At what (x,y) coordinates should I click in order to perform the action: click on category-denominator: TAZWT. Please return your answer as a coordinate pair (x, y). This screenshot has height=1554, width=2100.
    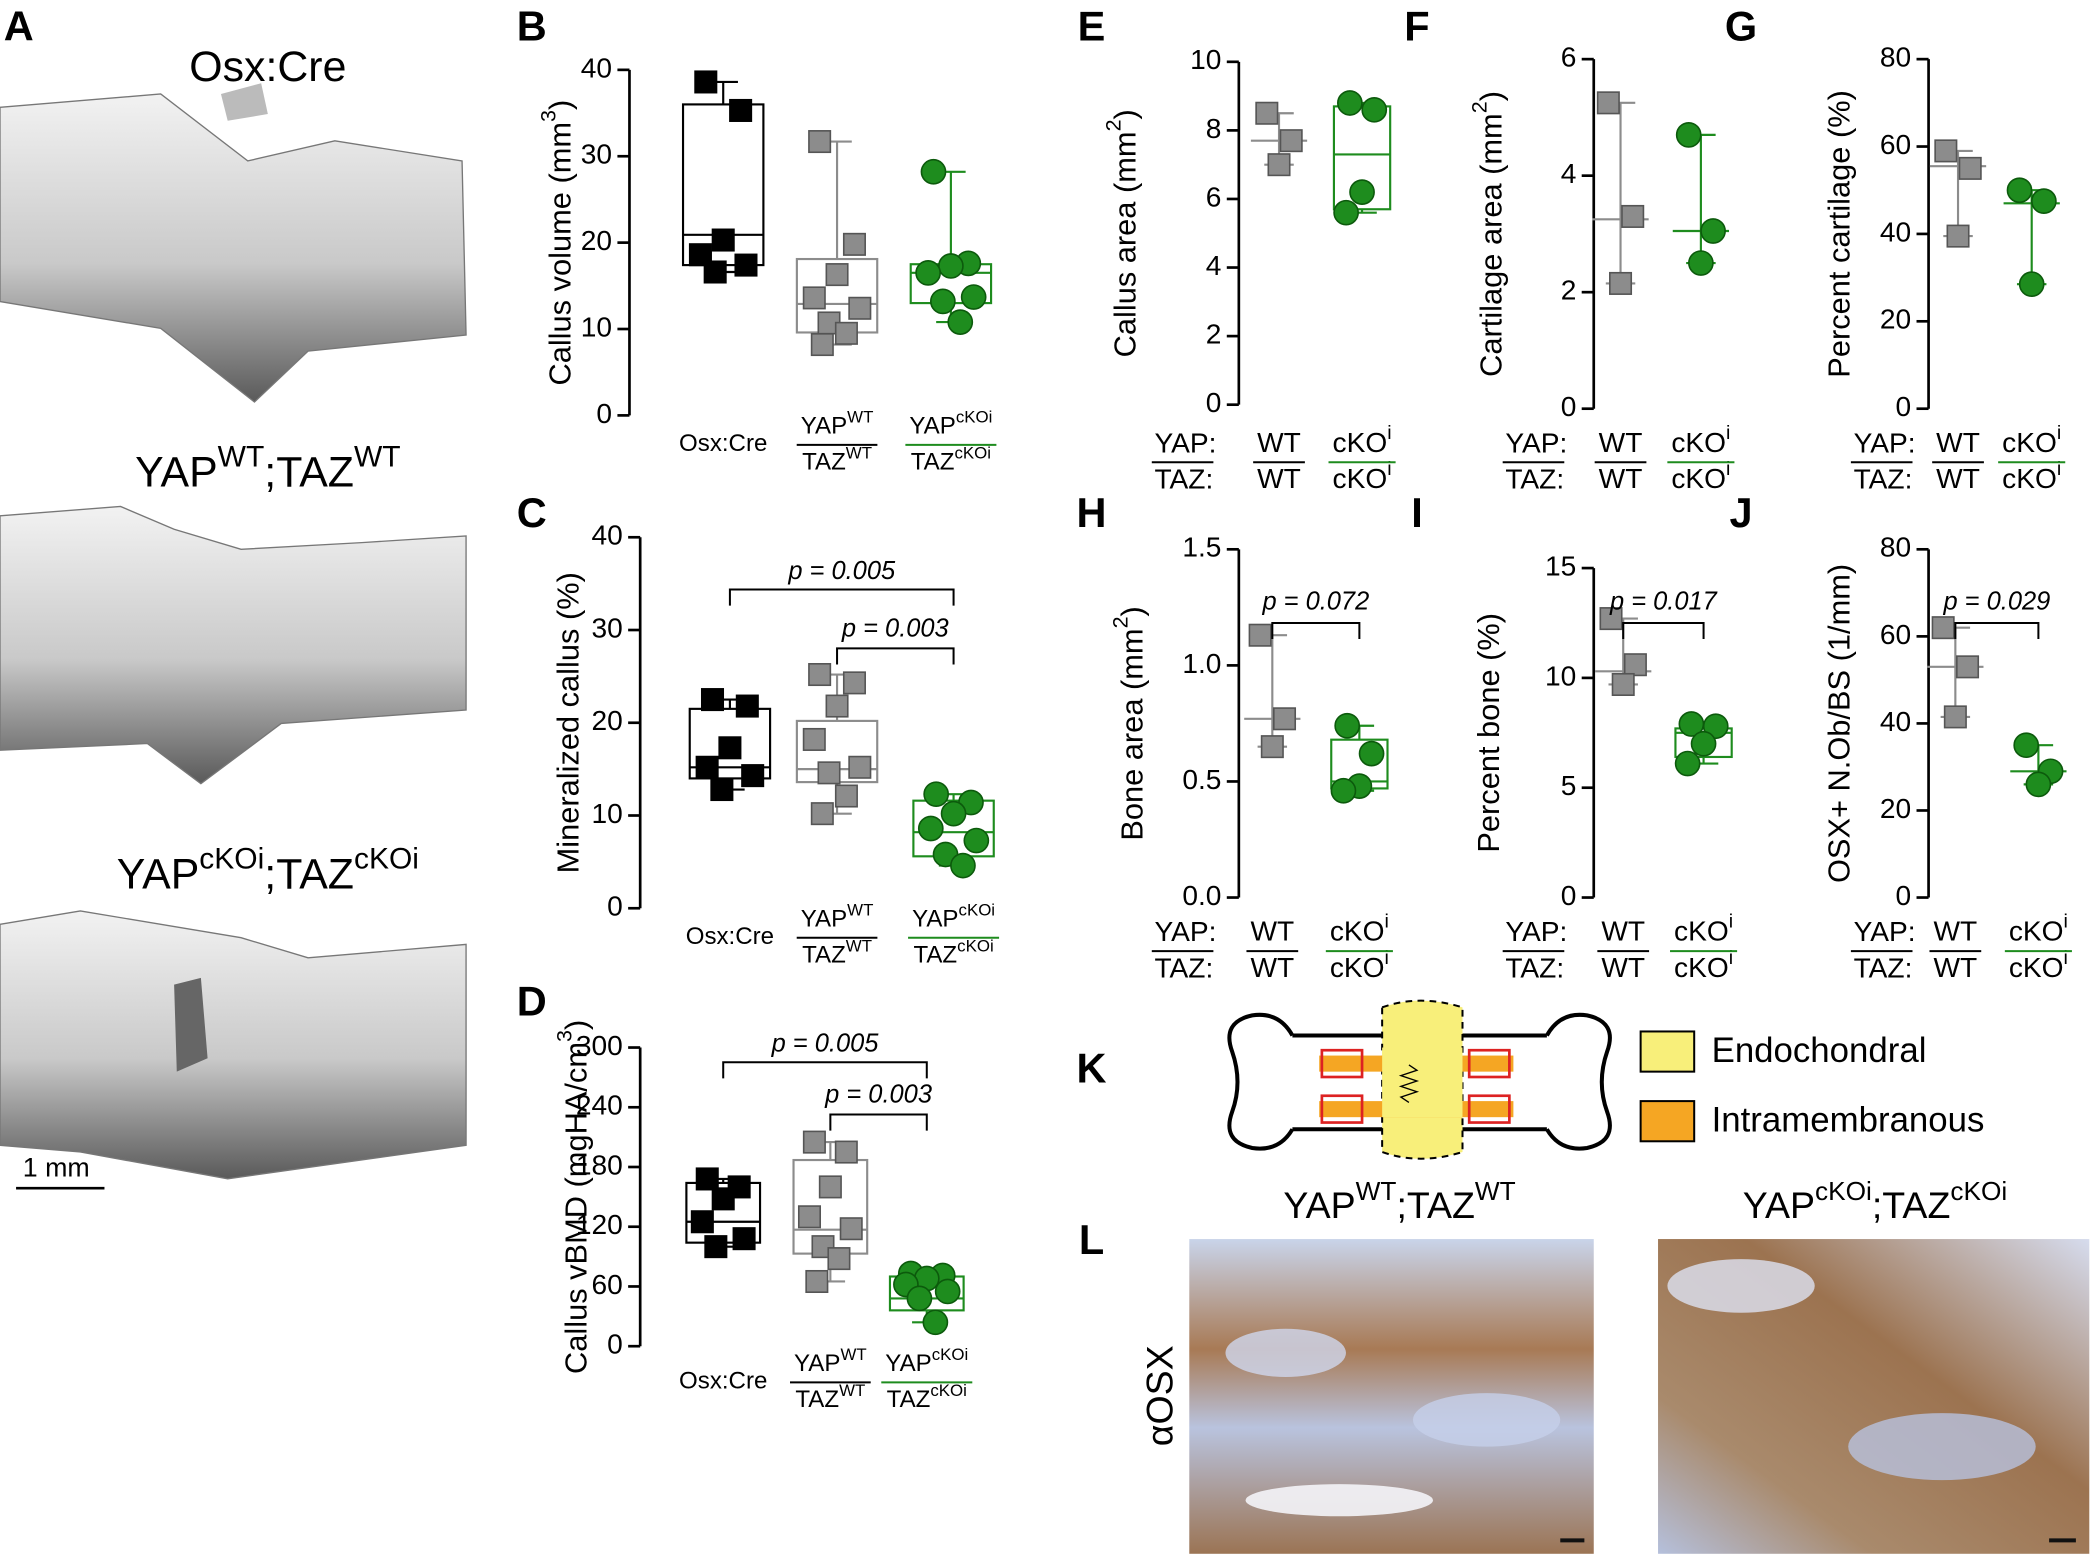
    Looking at the image, I should click on (830, 1397).